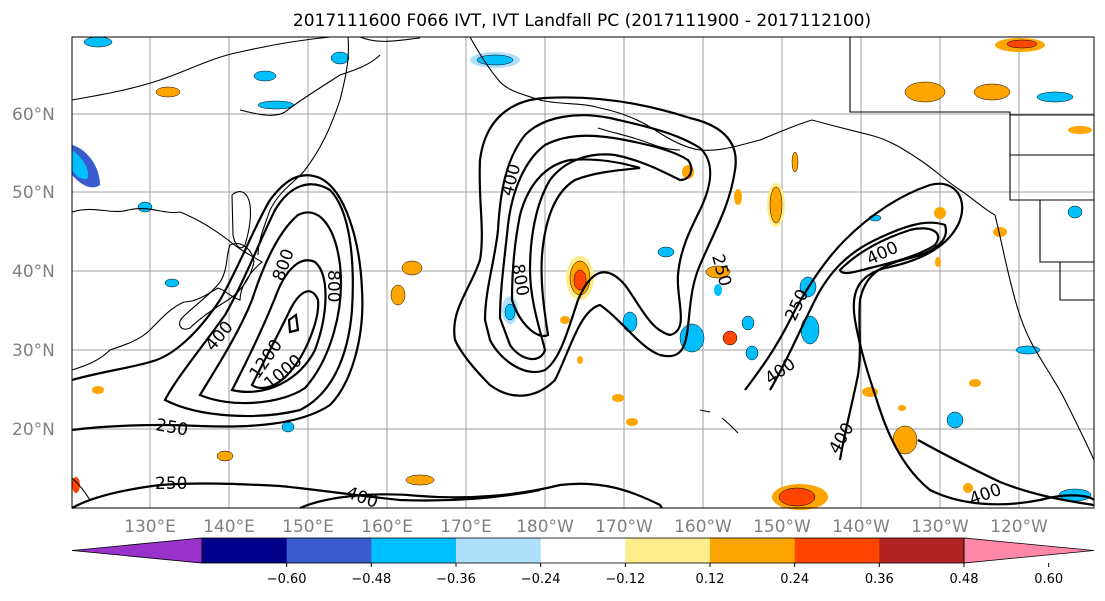 The image size is (1105, 601). Describe the element at coordinates (201, 68) in the screenshot. I see `siberia-coastline` at that location.